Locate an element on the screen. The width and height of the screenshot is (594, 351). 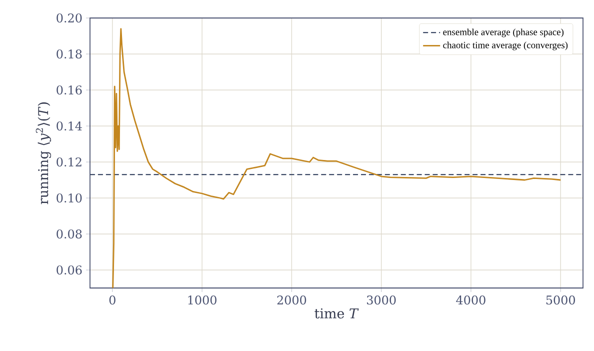
legend-label: chaotic time average (converges) is located at coordinates (505, 46).